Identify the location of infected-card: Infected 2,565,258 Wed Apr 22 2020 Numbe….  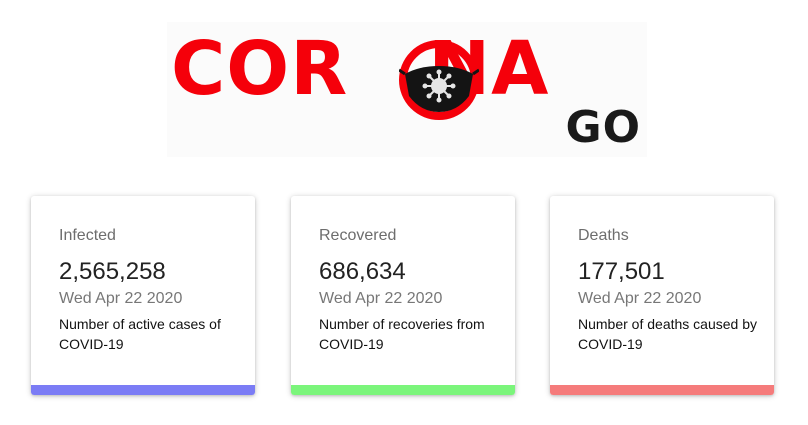
(143, 295).